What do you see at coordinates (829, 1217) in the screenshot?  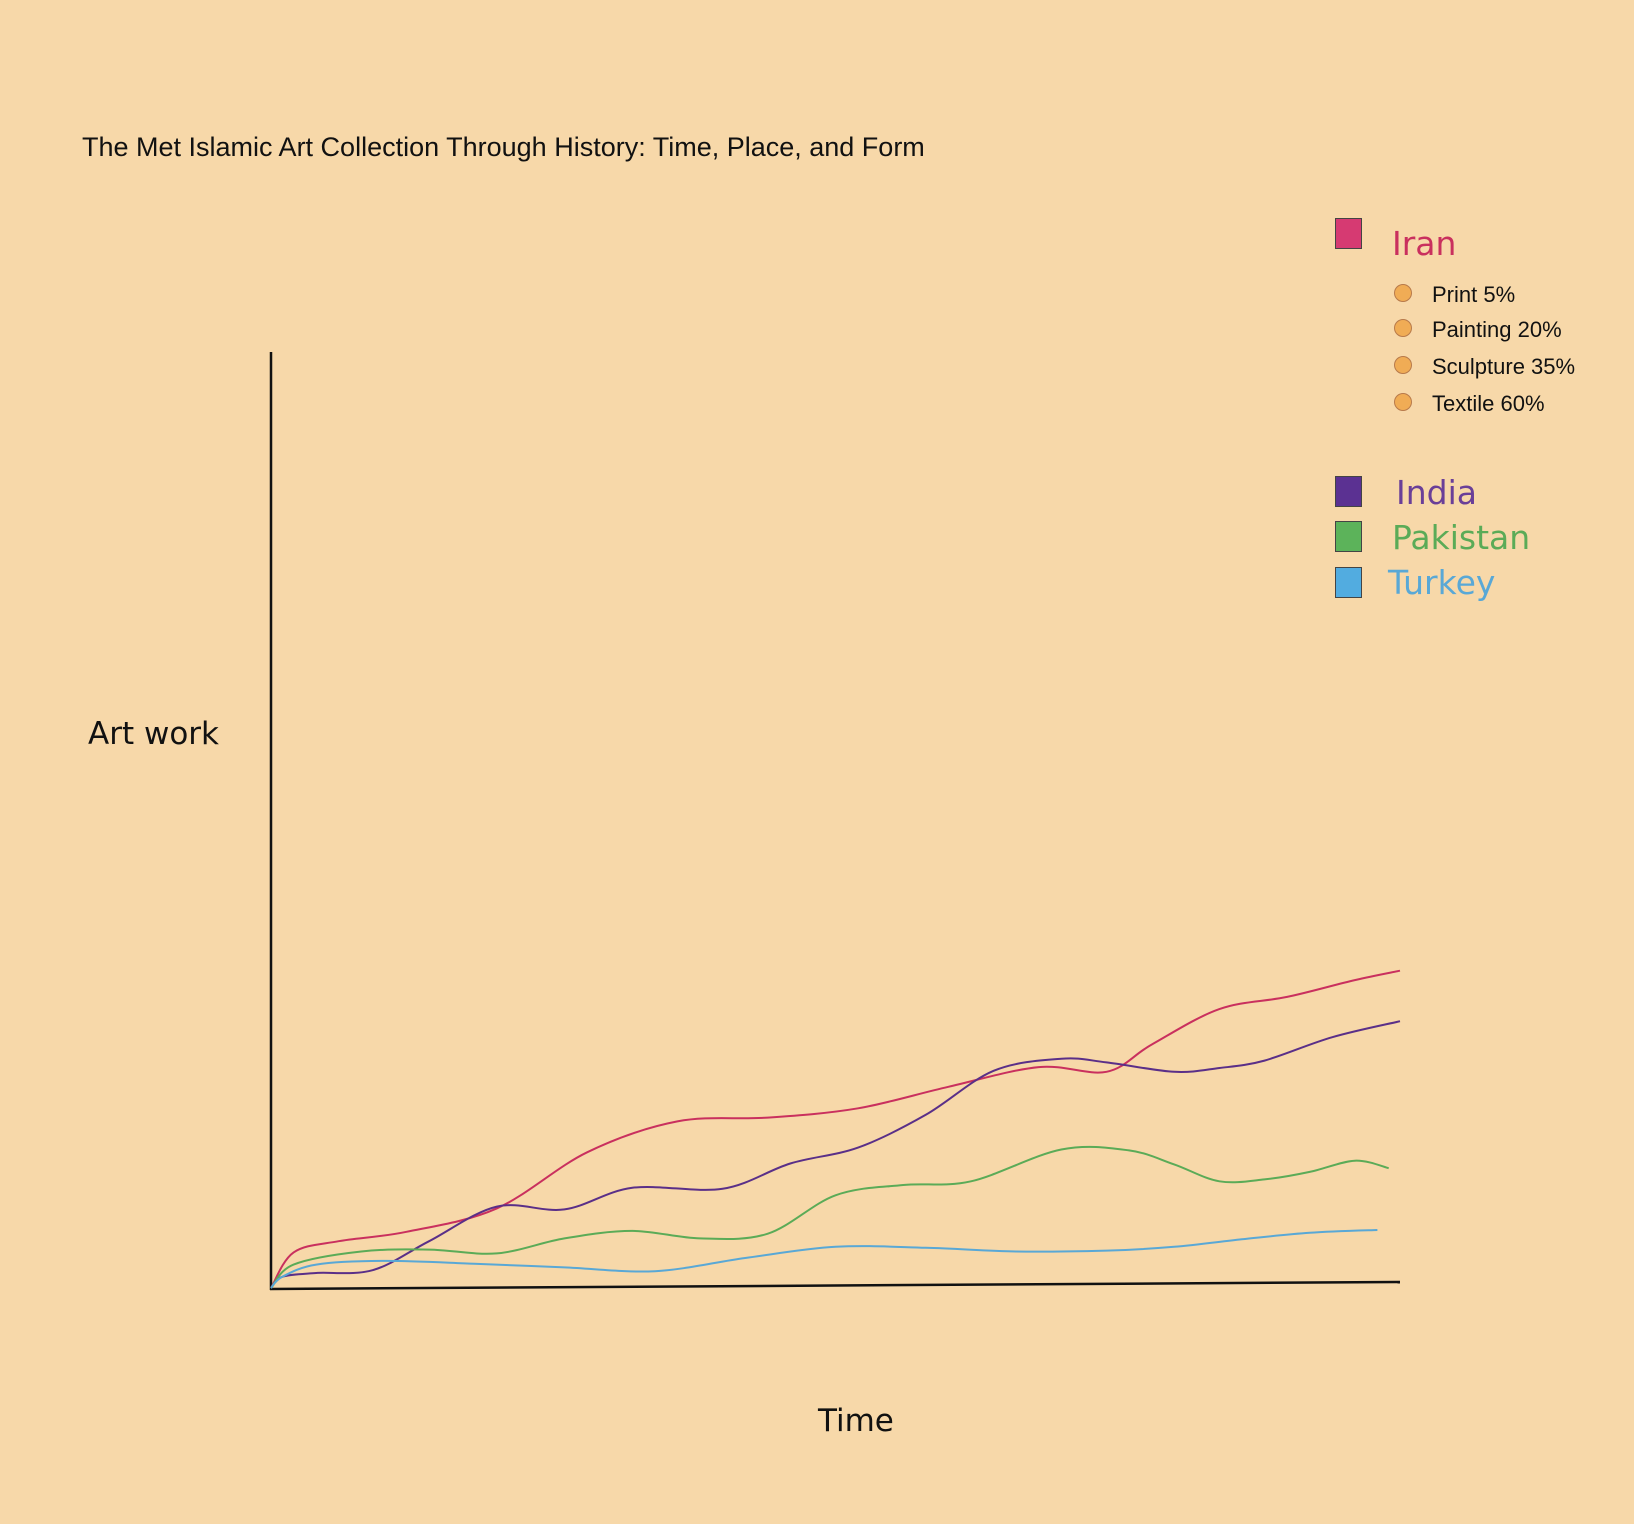 I see `series-line-pakistan` at bounding box center [829, 1217].